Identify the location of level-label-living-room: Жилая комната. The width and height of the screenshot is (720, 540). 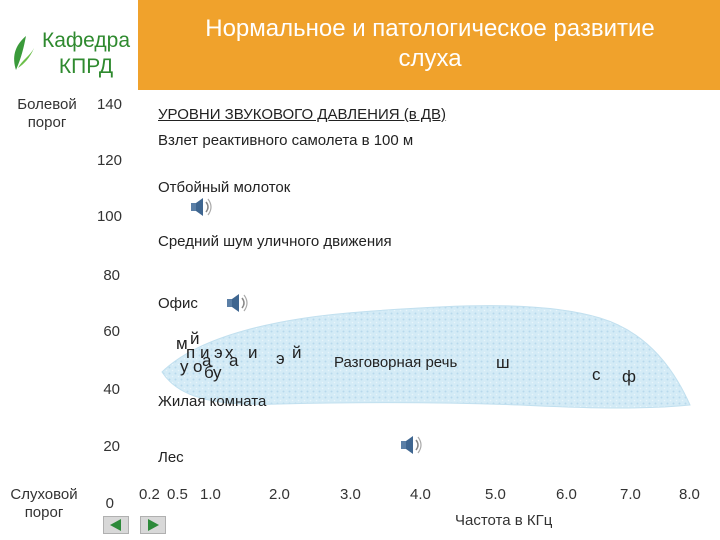
(212, 401).